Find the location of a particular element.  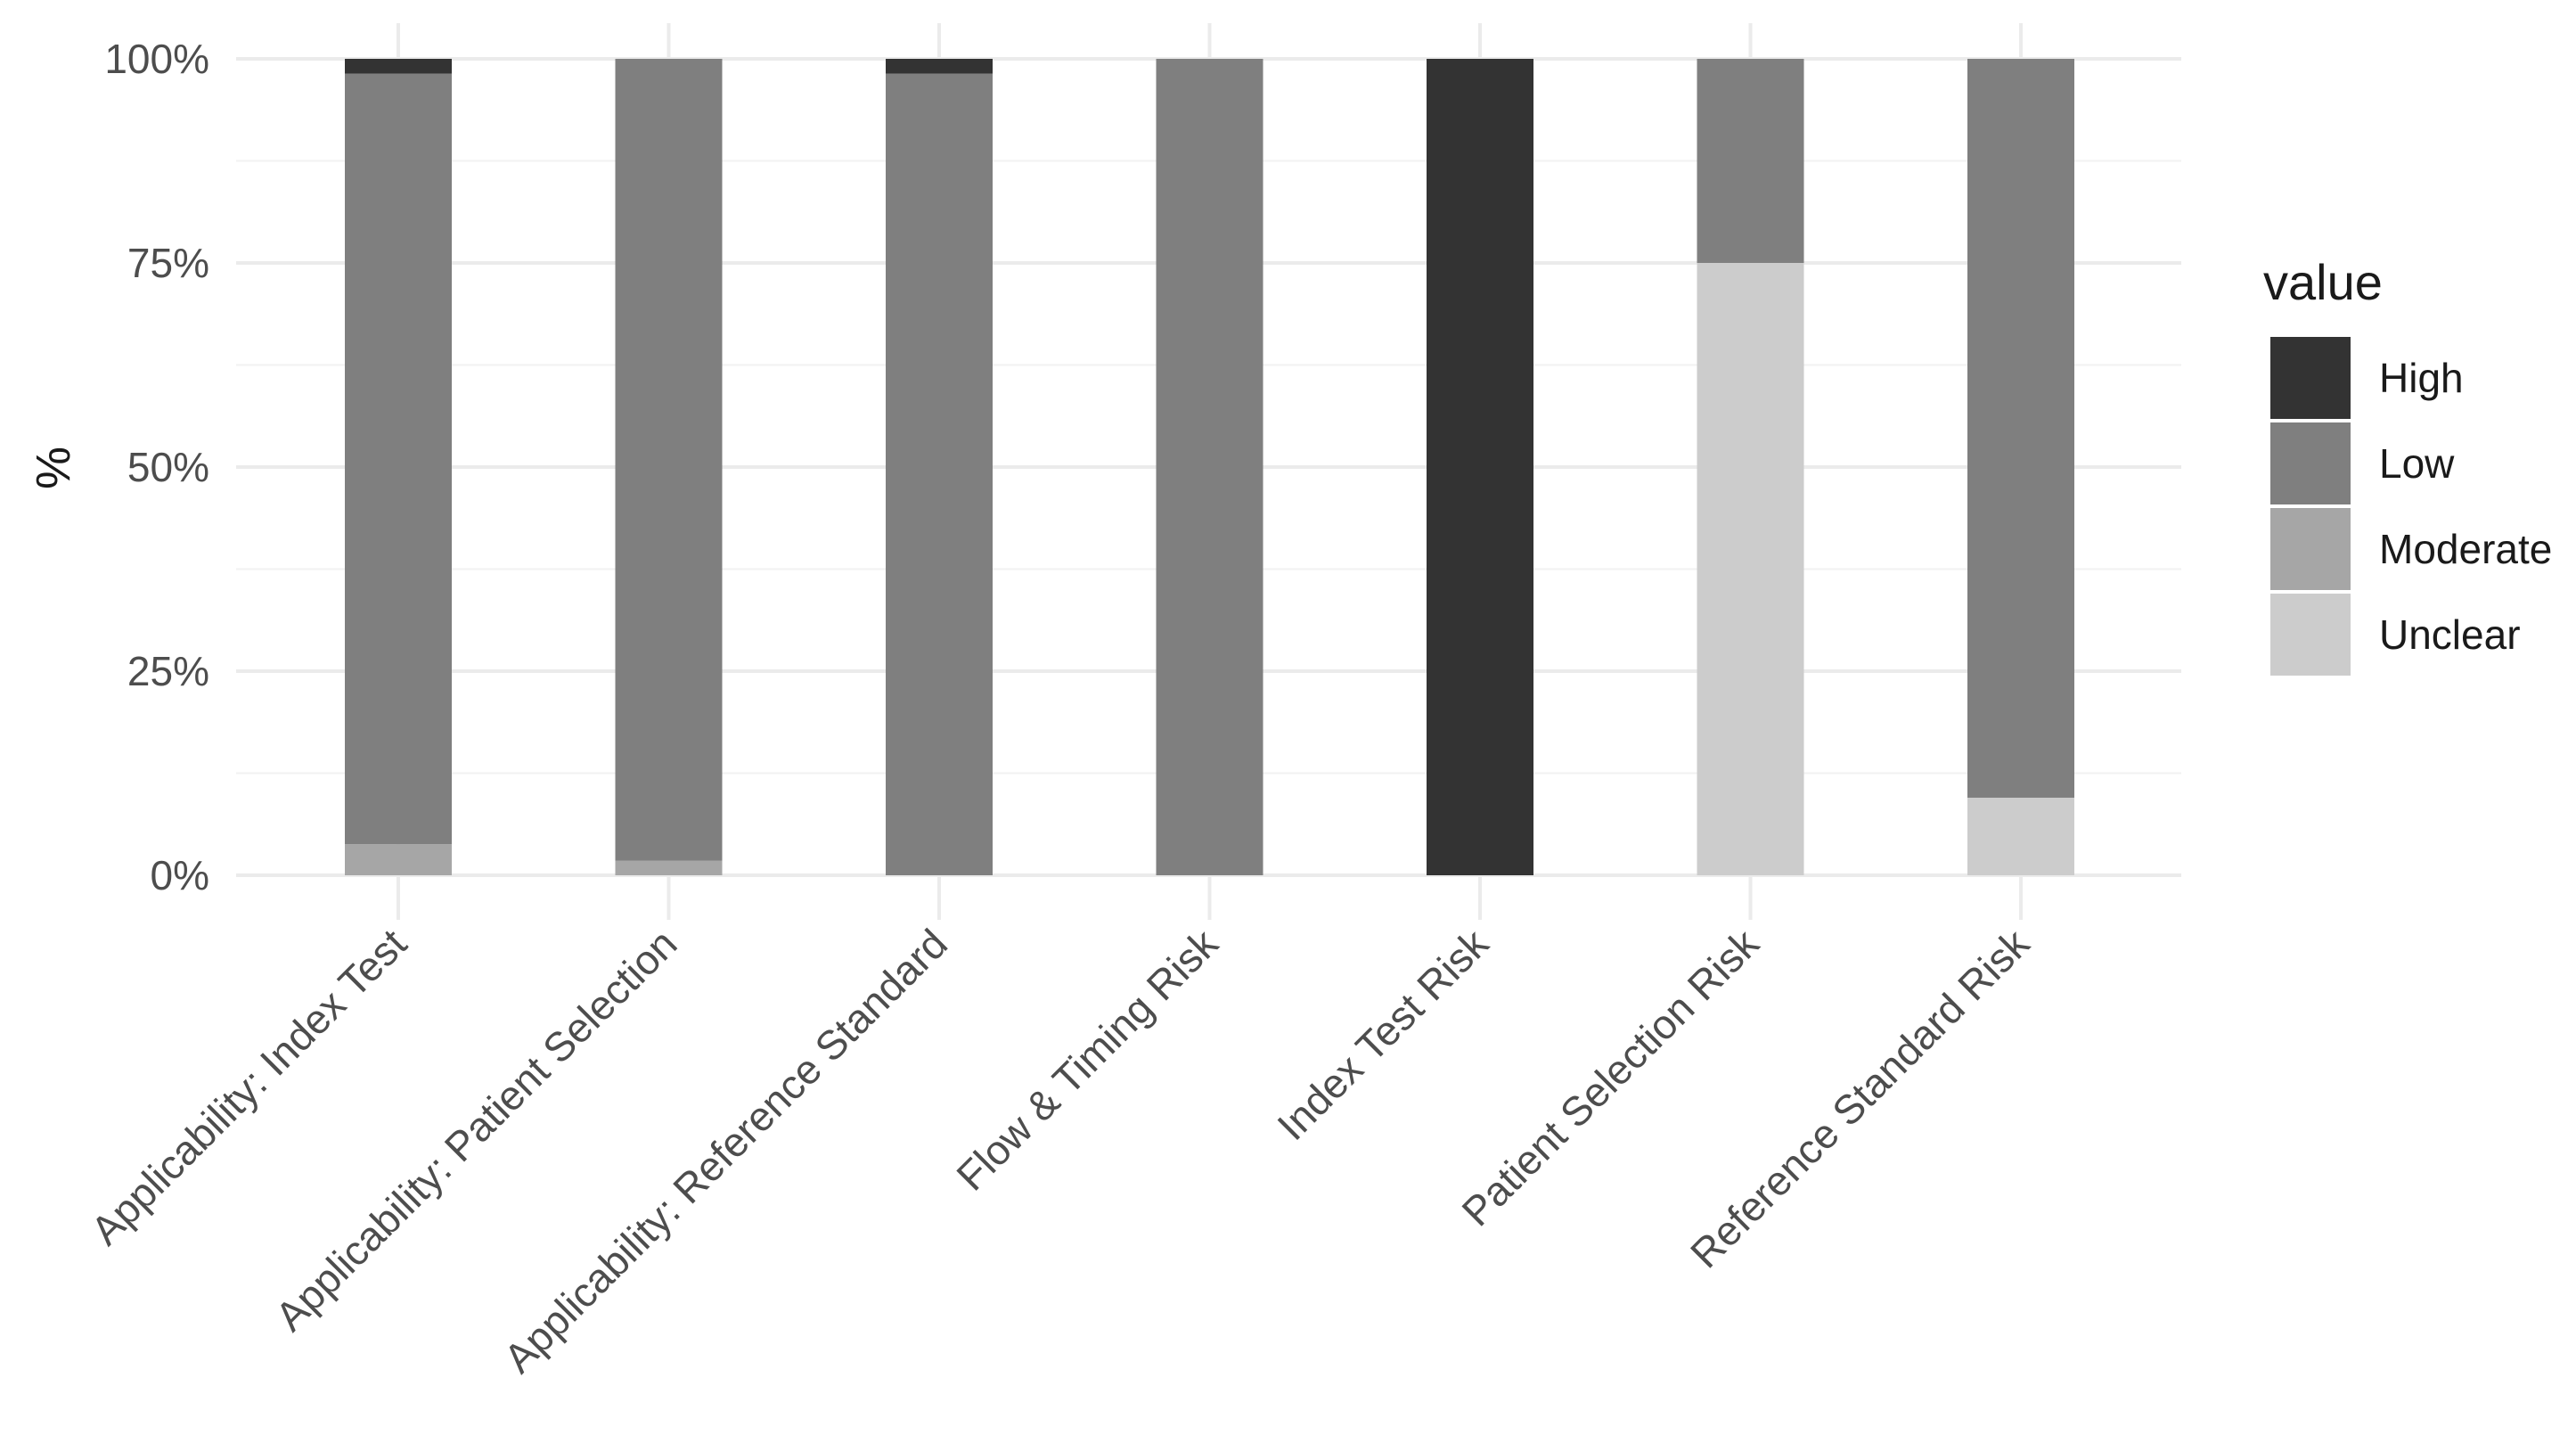

y-tick-label: 0% is located at coordinates (180, 875).